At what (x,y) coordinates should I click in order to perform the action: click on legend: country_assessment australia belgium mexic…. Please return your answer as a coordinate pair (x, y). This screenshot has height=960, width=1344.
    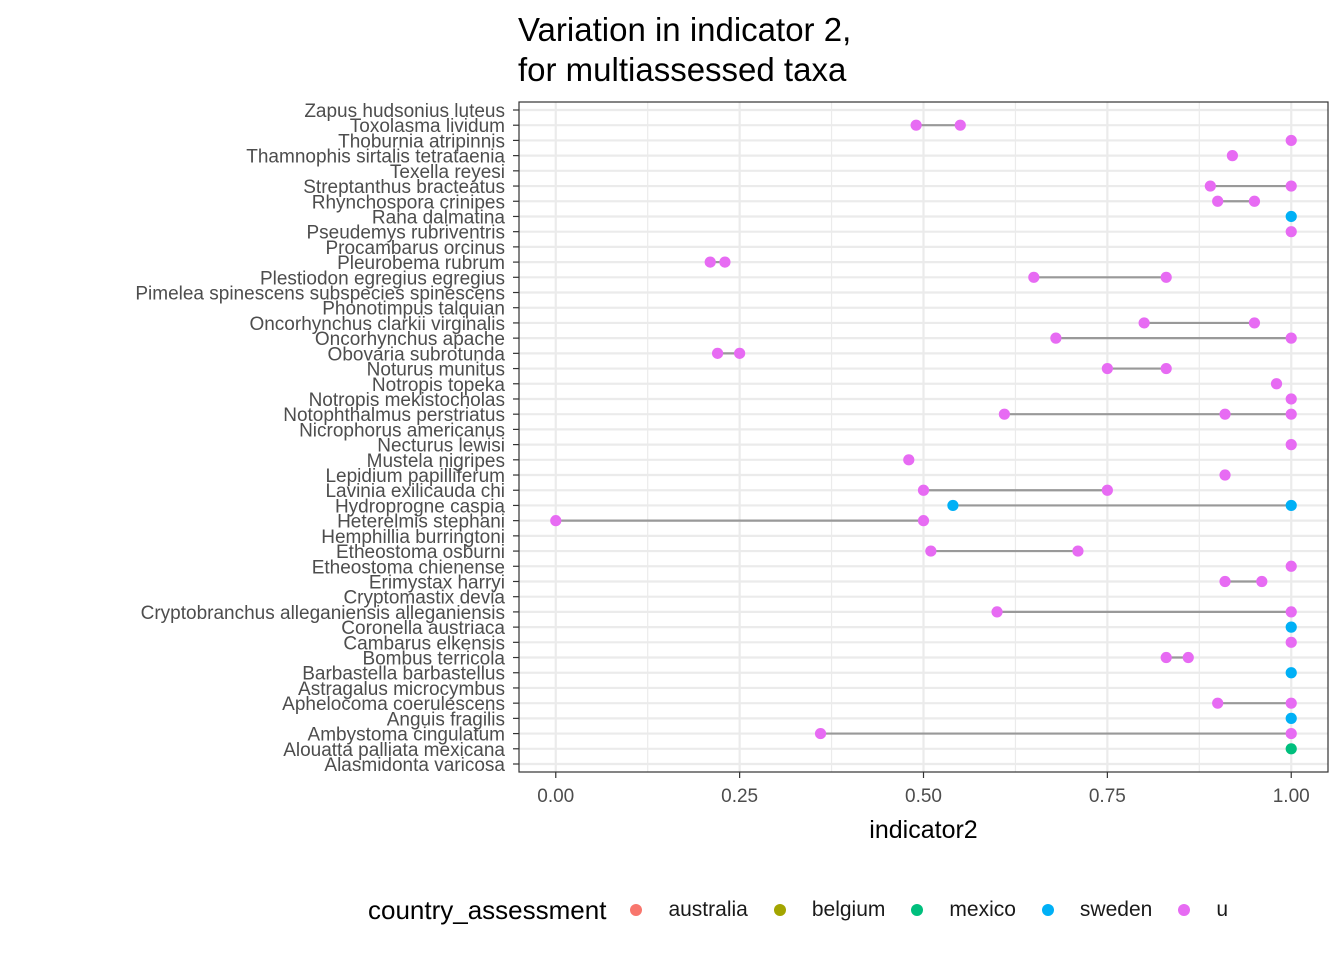
    Looking at the image, I should click on (811, 910).